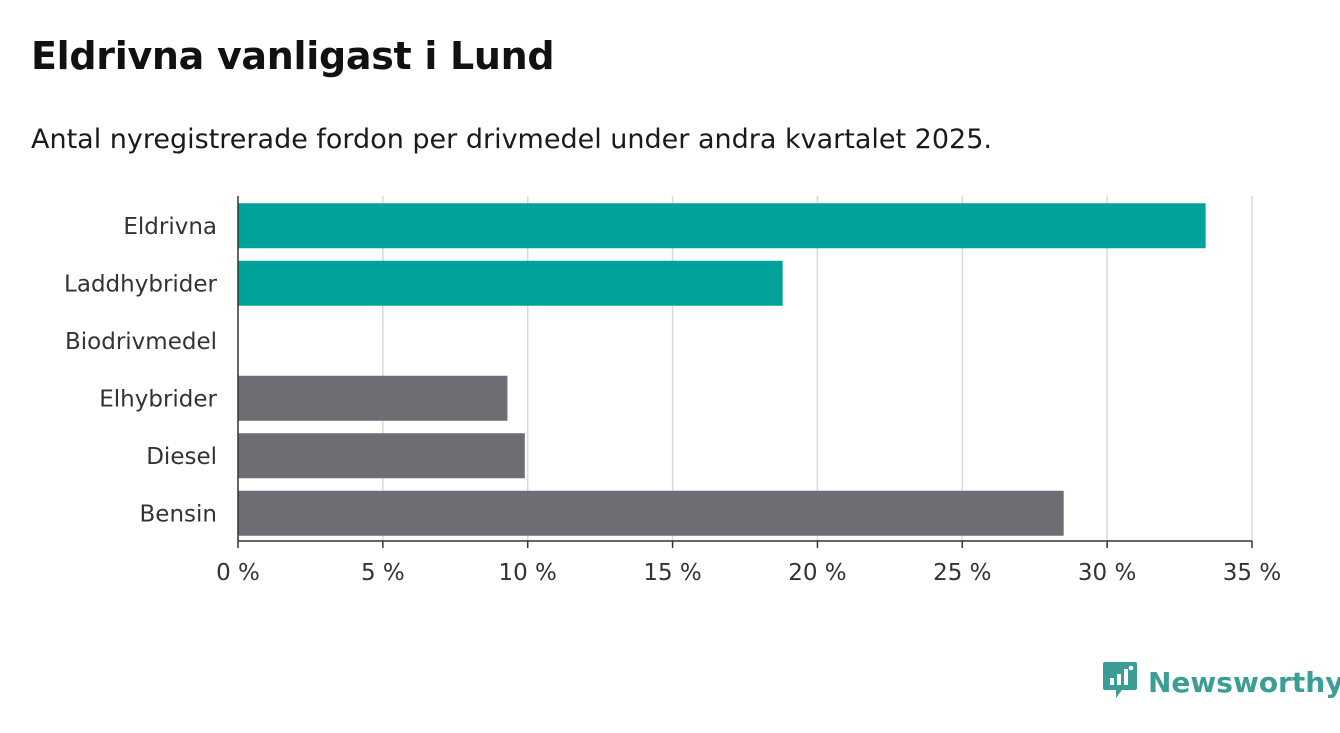  What do you see at coordinates (1252, 573) in the screenshot?
I see `x-tick-label: 35 %` at bounding box center [1252, 573].